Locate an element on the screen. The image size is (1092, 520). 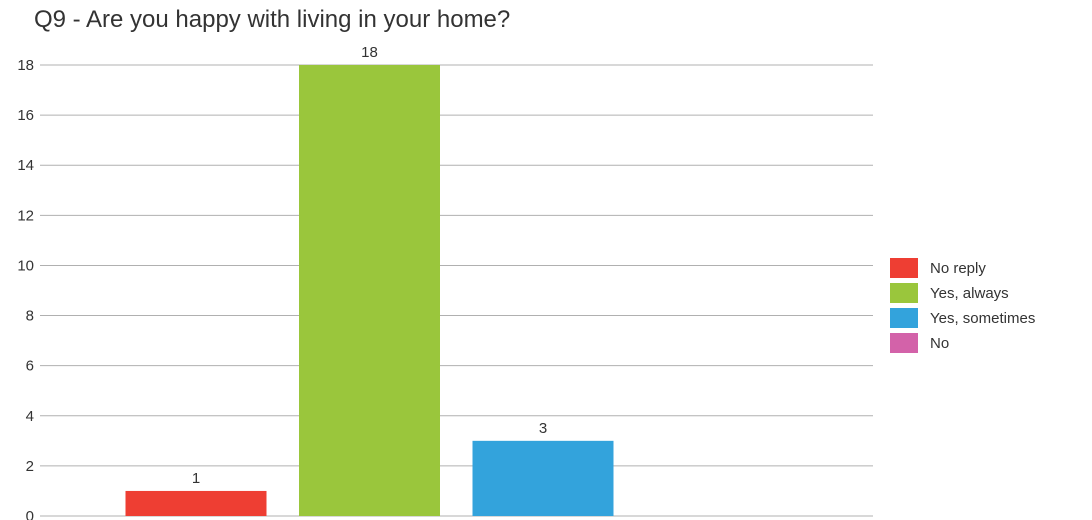
y-tick-label: 18 is located at coordinates (25, 65).